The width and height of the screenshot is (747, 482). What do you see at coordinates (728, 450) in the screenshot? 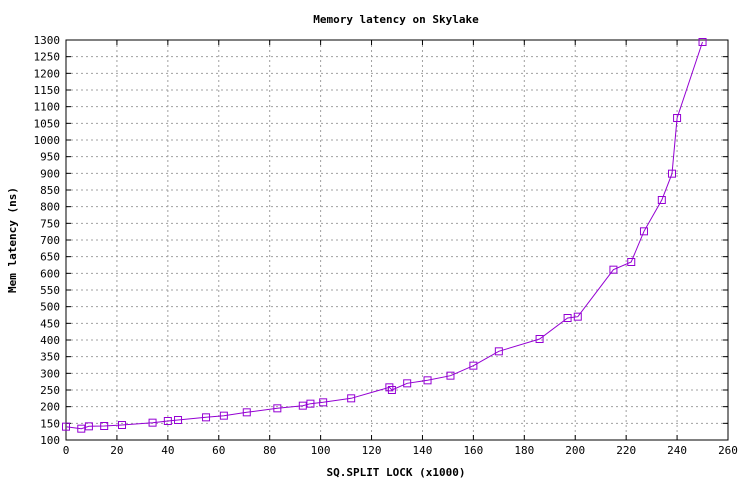
I see `x-tick-label: 260` at bounding box center [728, 450].